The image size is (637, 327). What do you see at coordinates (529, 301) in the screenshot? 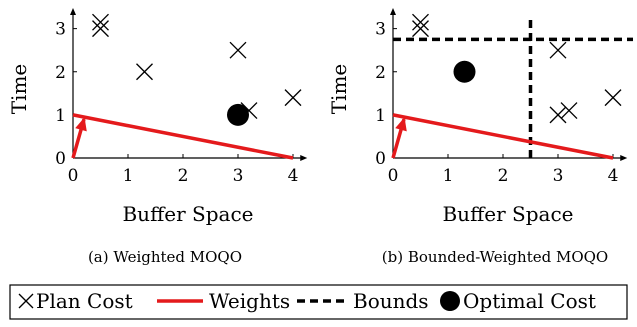
I see `legend-optimal-cost-label: Optimal Cost` at bounding box center [529, 301].